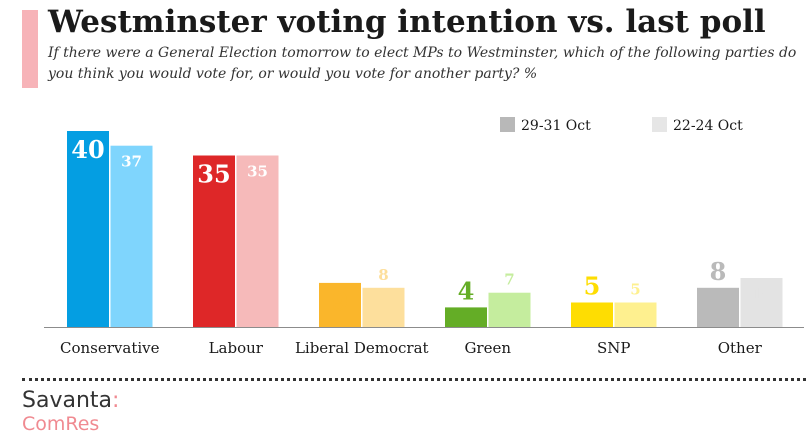  I want to click on category-label-snp: SNP, so click(614, 348).